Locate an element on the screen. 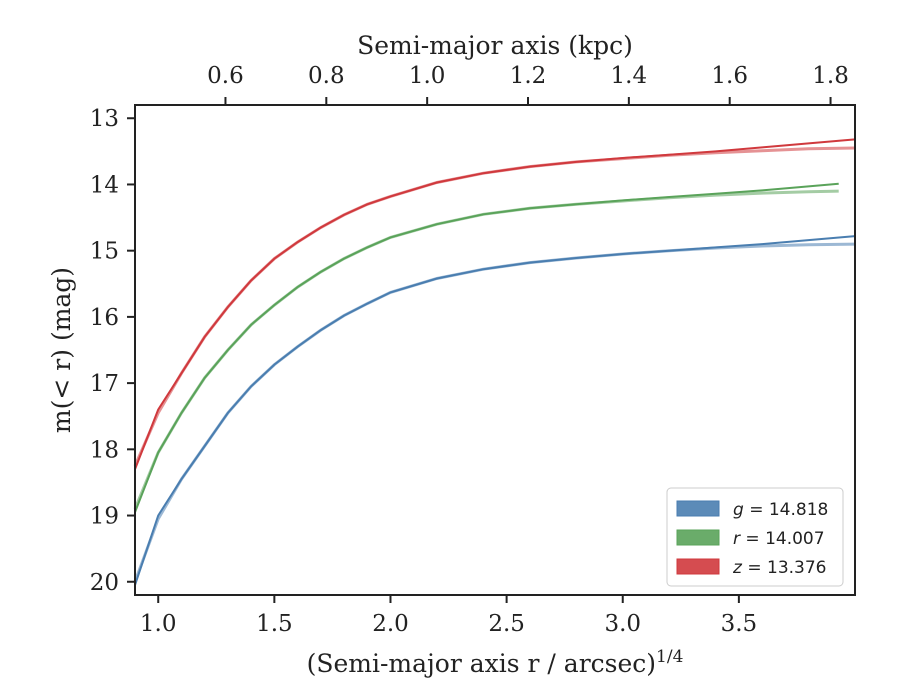 The height and width of the screenshot is (700, 900). legend-label-z: z = 13.376 is located at coordinates (779, 568).